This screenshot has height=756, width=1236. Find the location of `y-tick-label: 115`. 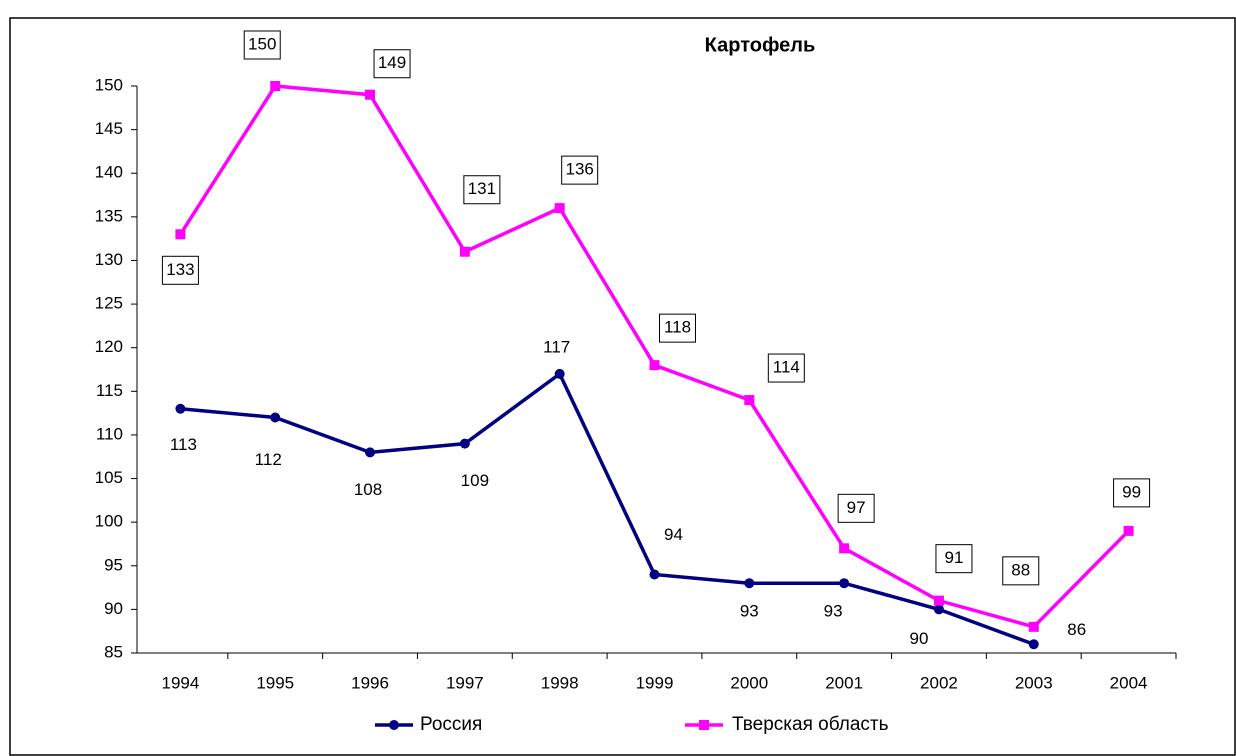

y-tick-label: 115 is located at coordinates (109, 390).